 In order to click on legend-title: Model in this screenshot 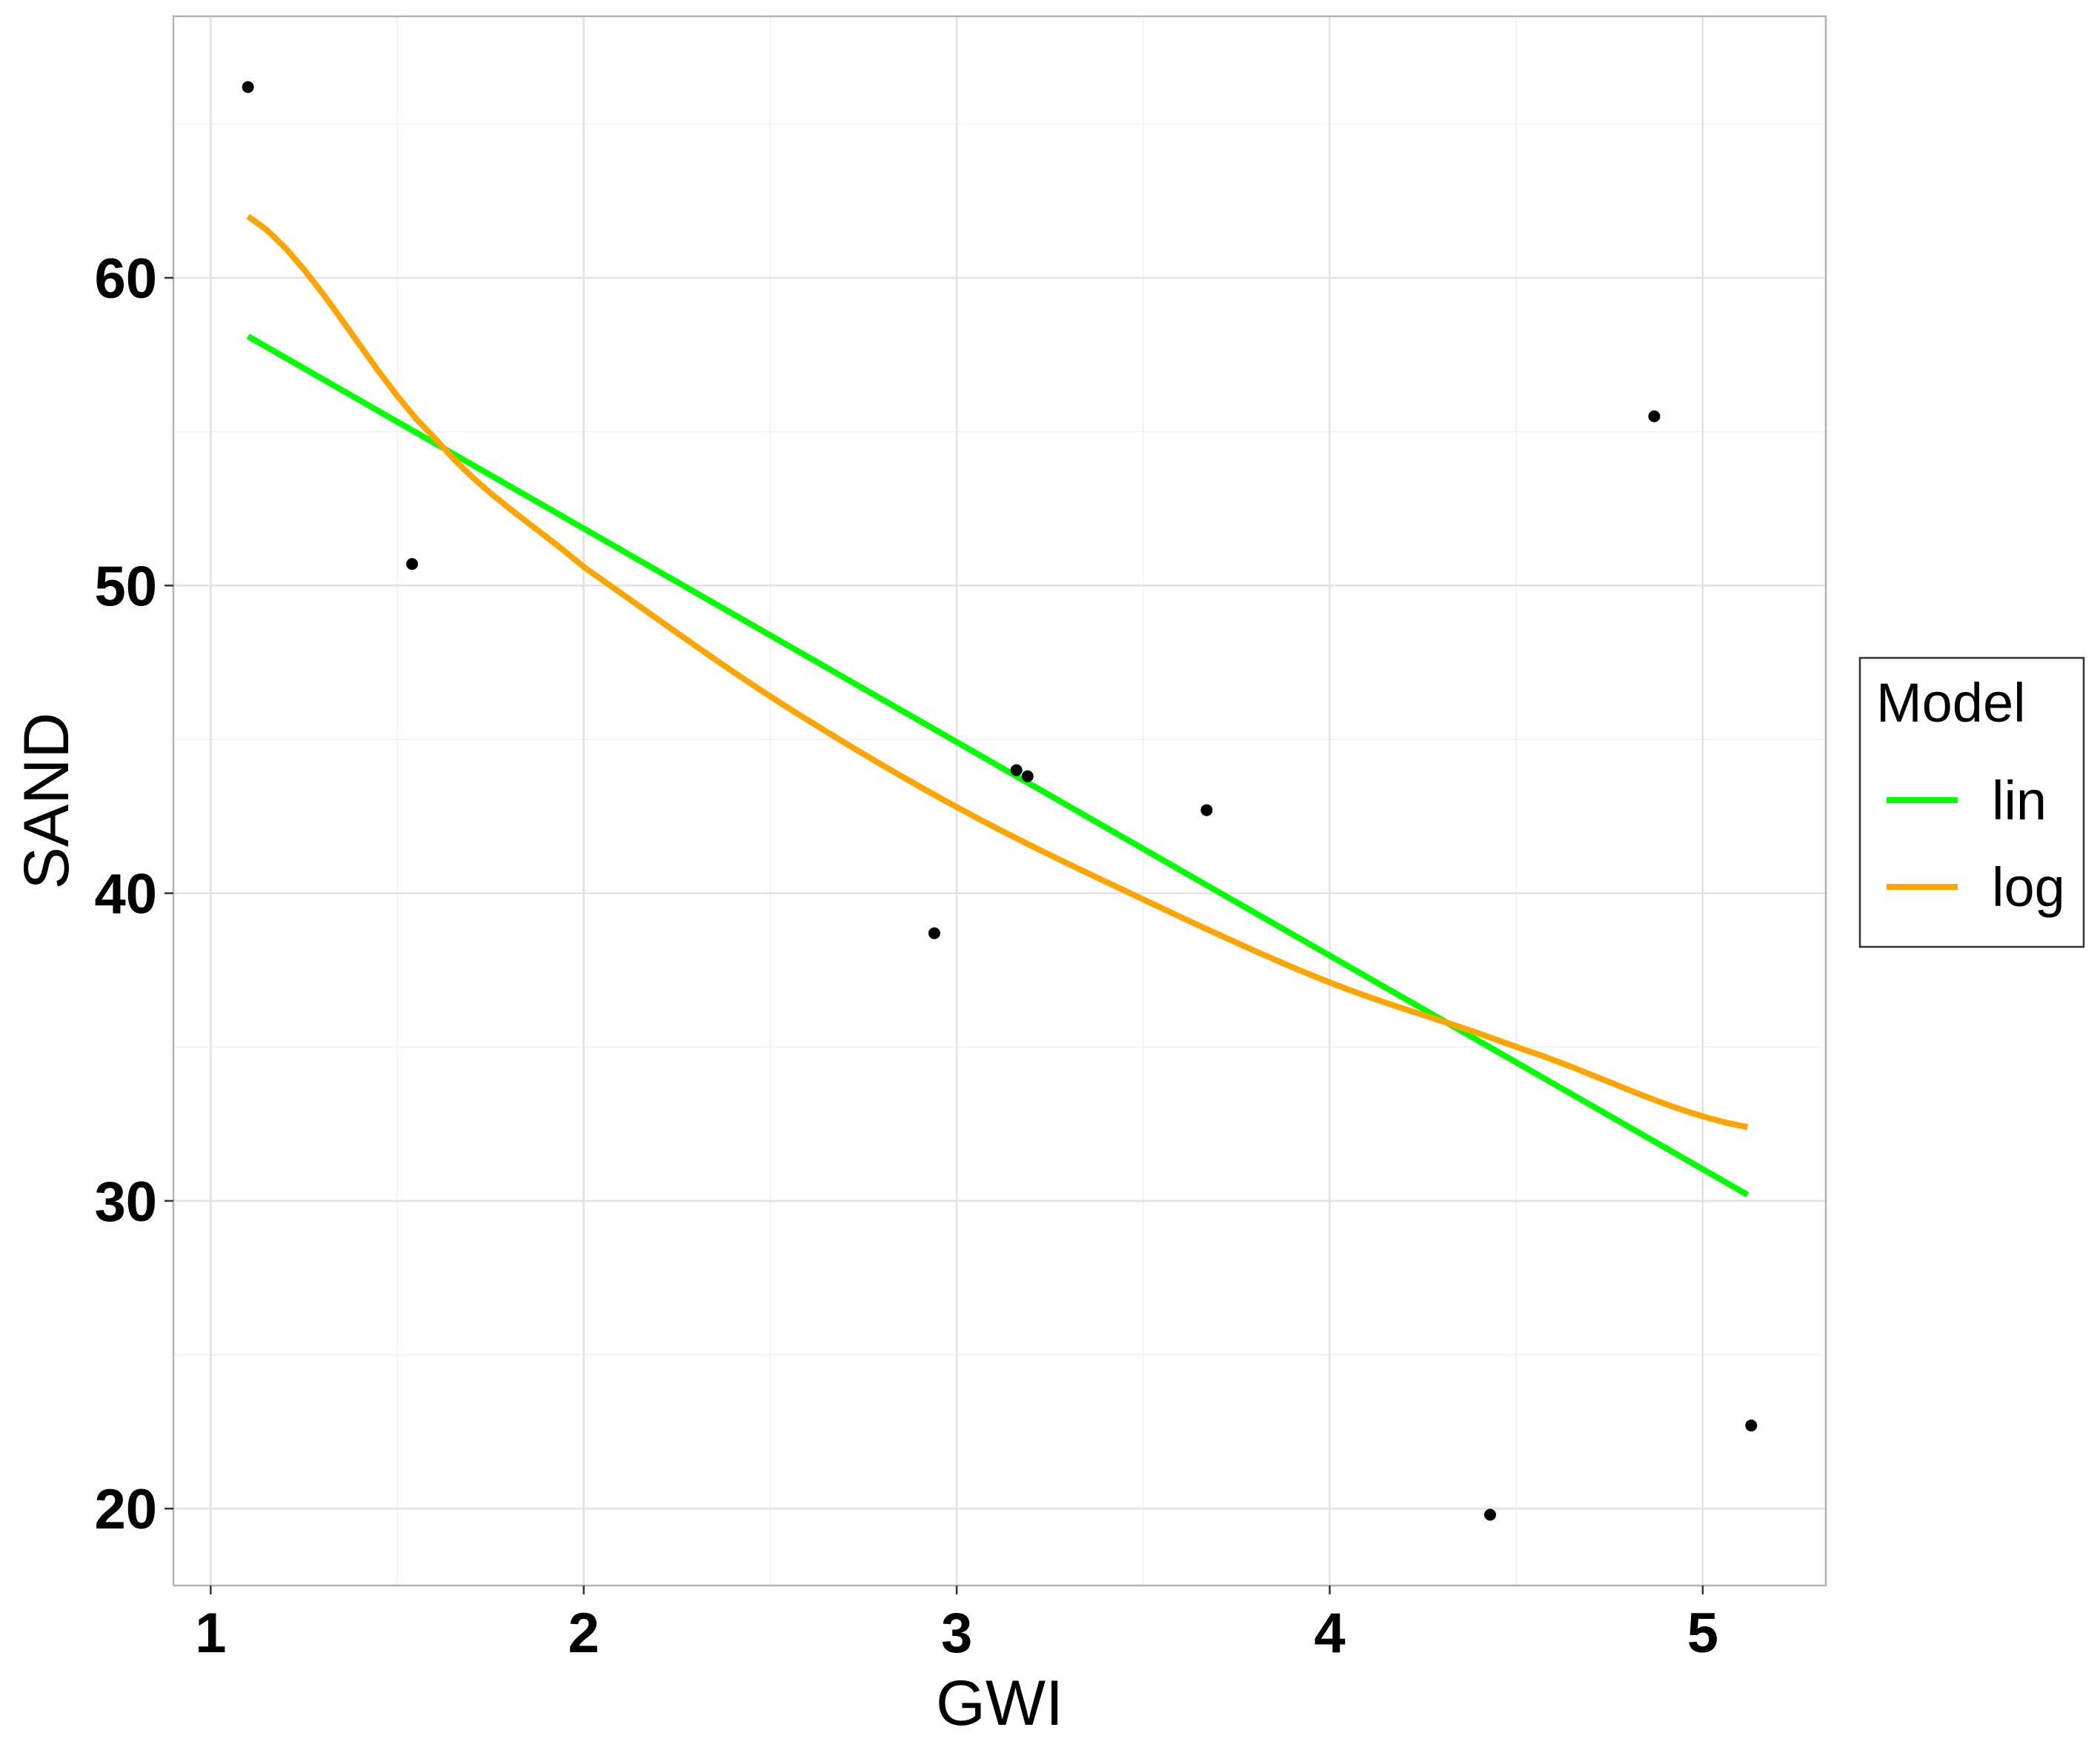, I will do `click(1951, 702)`.